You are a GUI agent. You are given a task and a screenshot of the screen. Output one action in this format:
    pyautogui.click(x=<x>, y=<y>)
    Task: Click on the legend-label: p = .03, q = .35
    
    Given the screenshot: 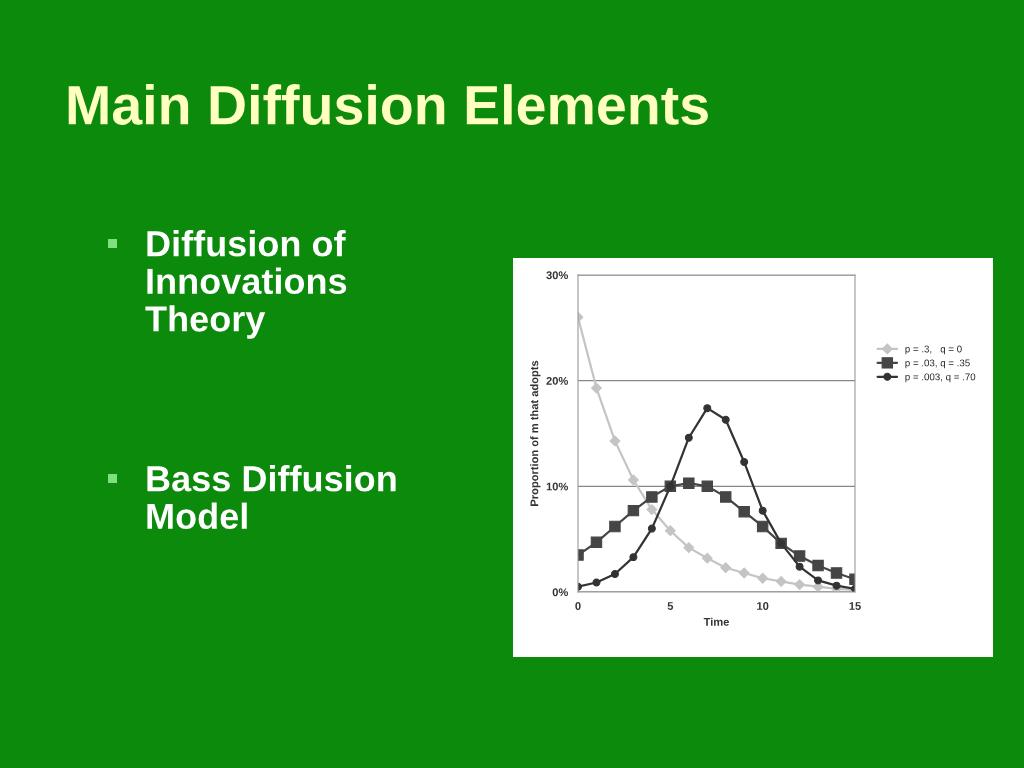 What is the action you would take?
    pyautogui.click(x=937, y=364)
    